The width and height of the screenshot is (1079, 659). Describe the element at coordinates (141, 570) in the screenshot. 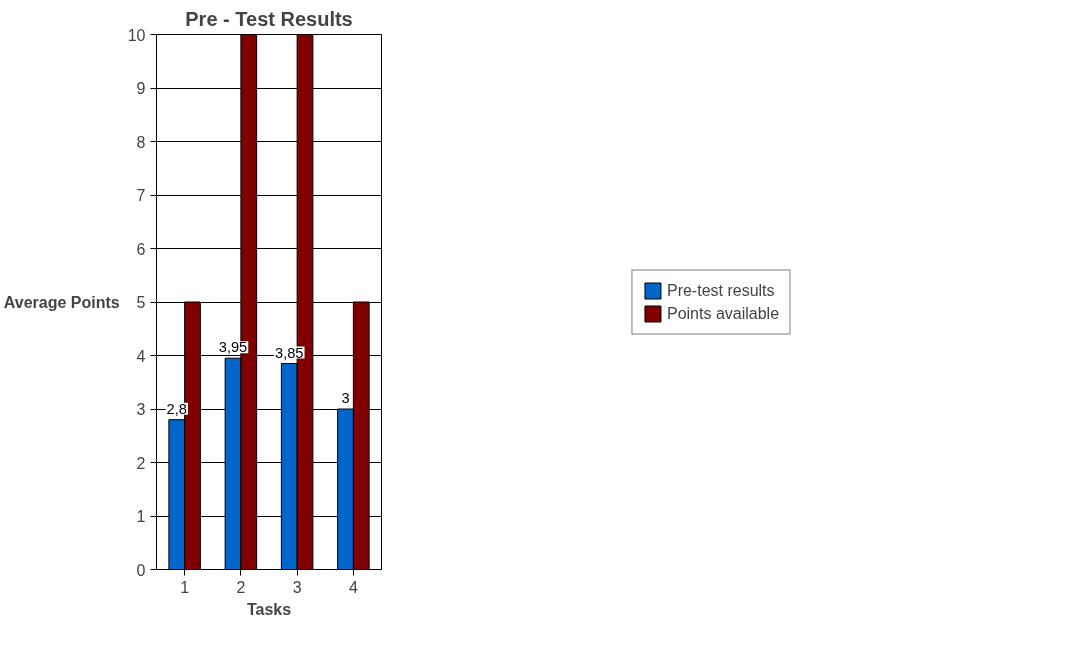

I see `y-tick-label: 0` at that location.